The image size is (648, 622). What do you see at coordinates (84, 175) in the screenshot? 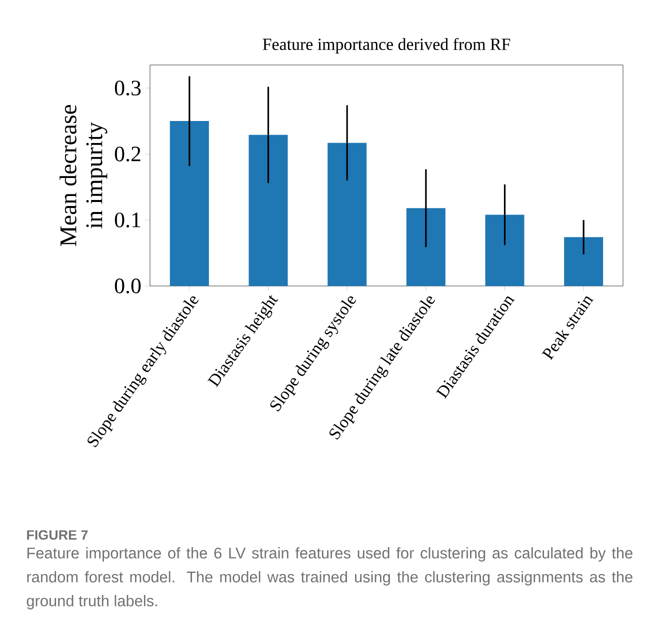
I see `y-axis-title: Mean decrease in impurity` at bounding box center [84, 175].